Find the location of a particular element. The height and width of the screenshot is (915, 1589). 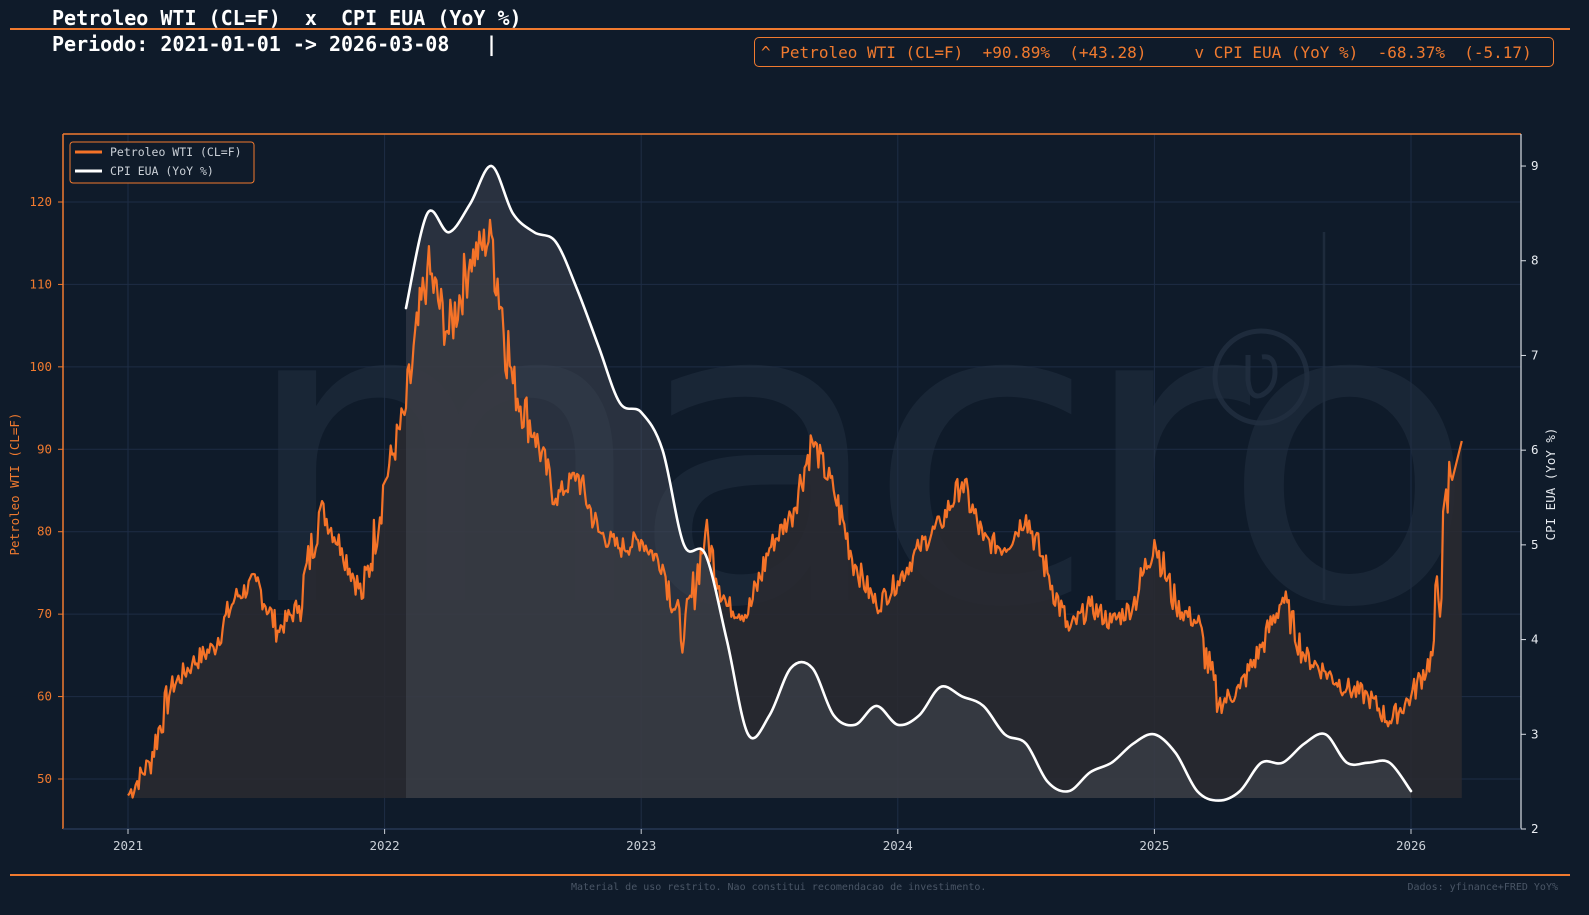

cpi-trend-down-icon: v is located at coordinates (1199, 52).